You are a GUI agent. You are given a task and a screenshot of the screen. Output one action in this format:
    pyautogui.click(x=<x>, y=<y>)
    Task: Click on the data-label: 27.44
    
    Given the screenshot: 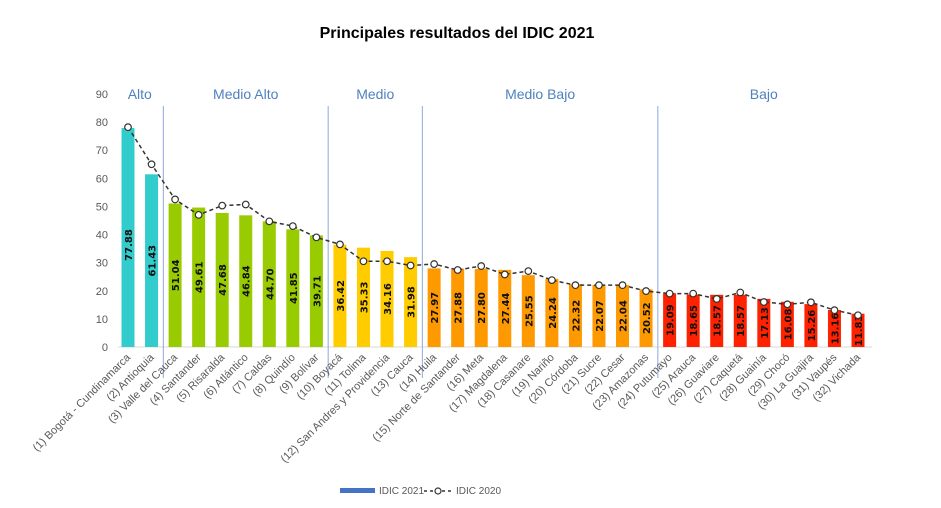 What is the action you would take?
    pyautogui.click(x=506, y=309)
    